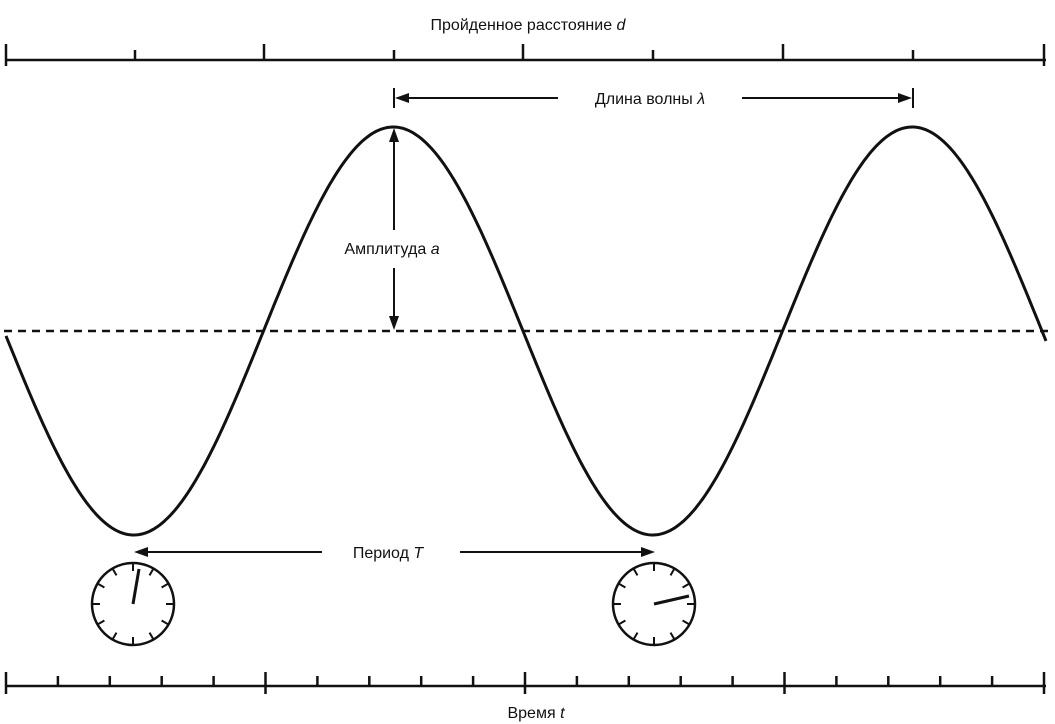 The width and height of the screenshot is (1055, 724). What do you see at coordinates (529, 25) in the screenshot?
I see `distance-axis-title: Пройденное расстояние d` at bounding box center [529, 25].